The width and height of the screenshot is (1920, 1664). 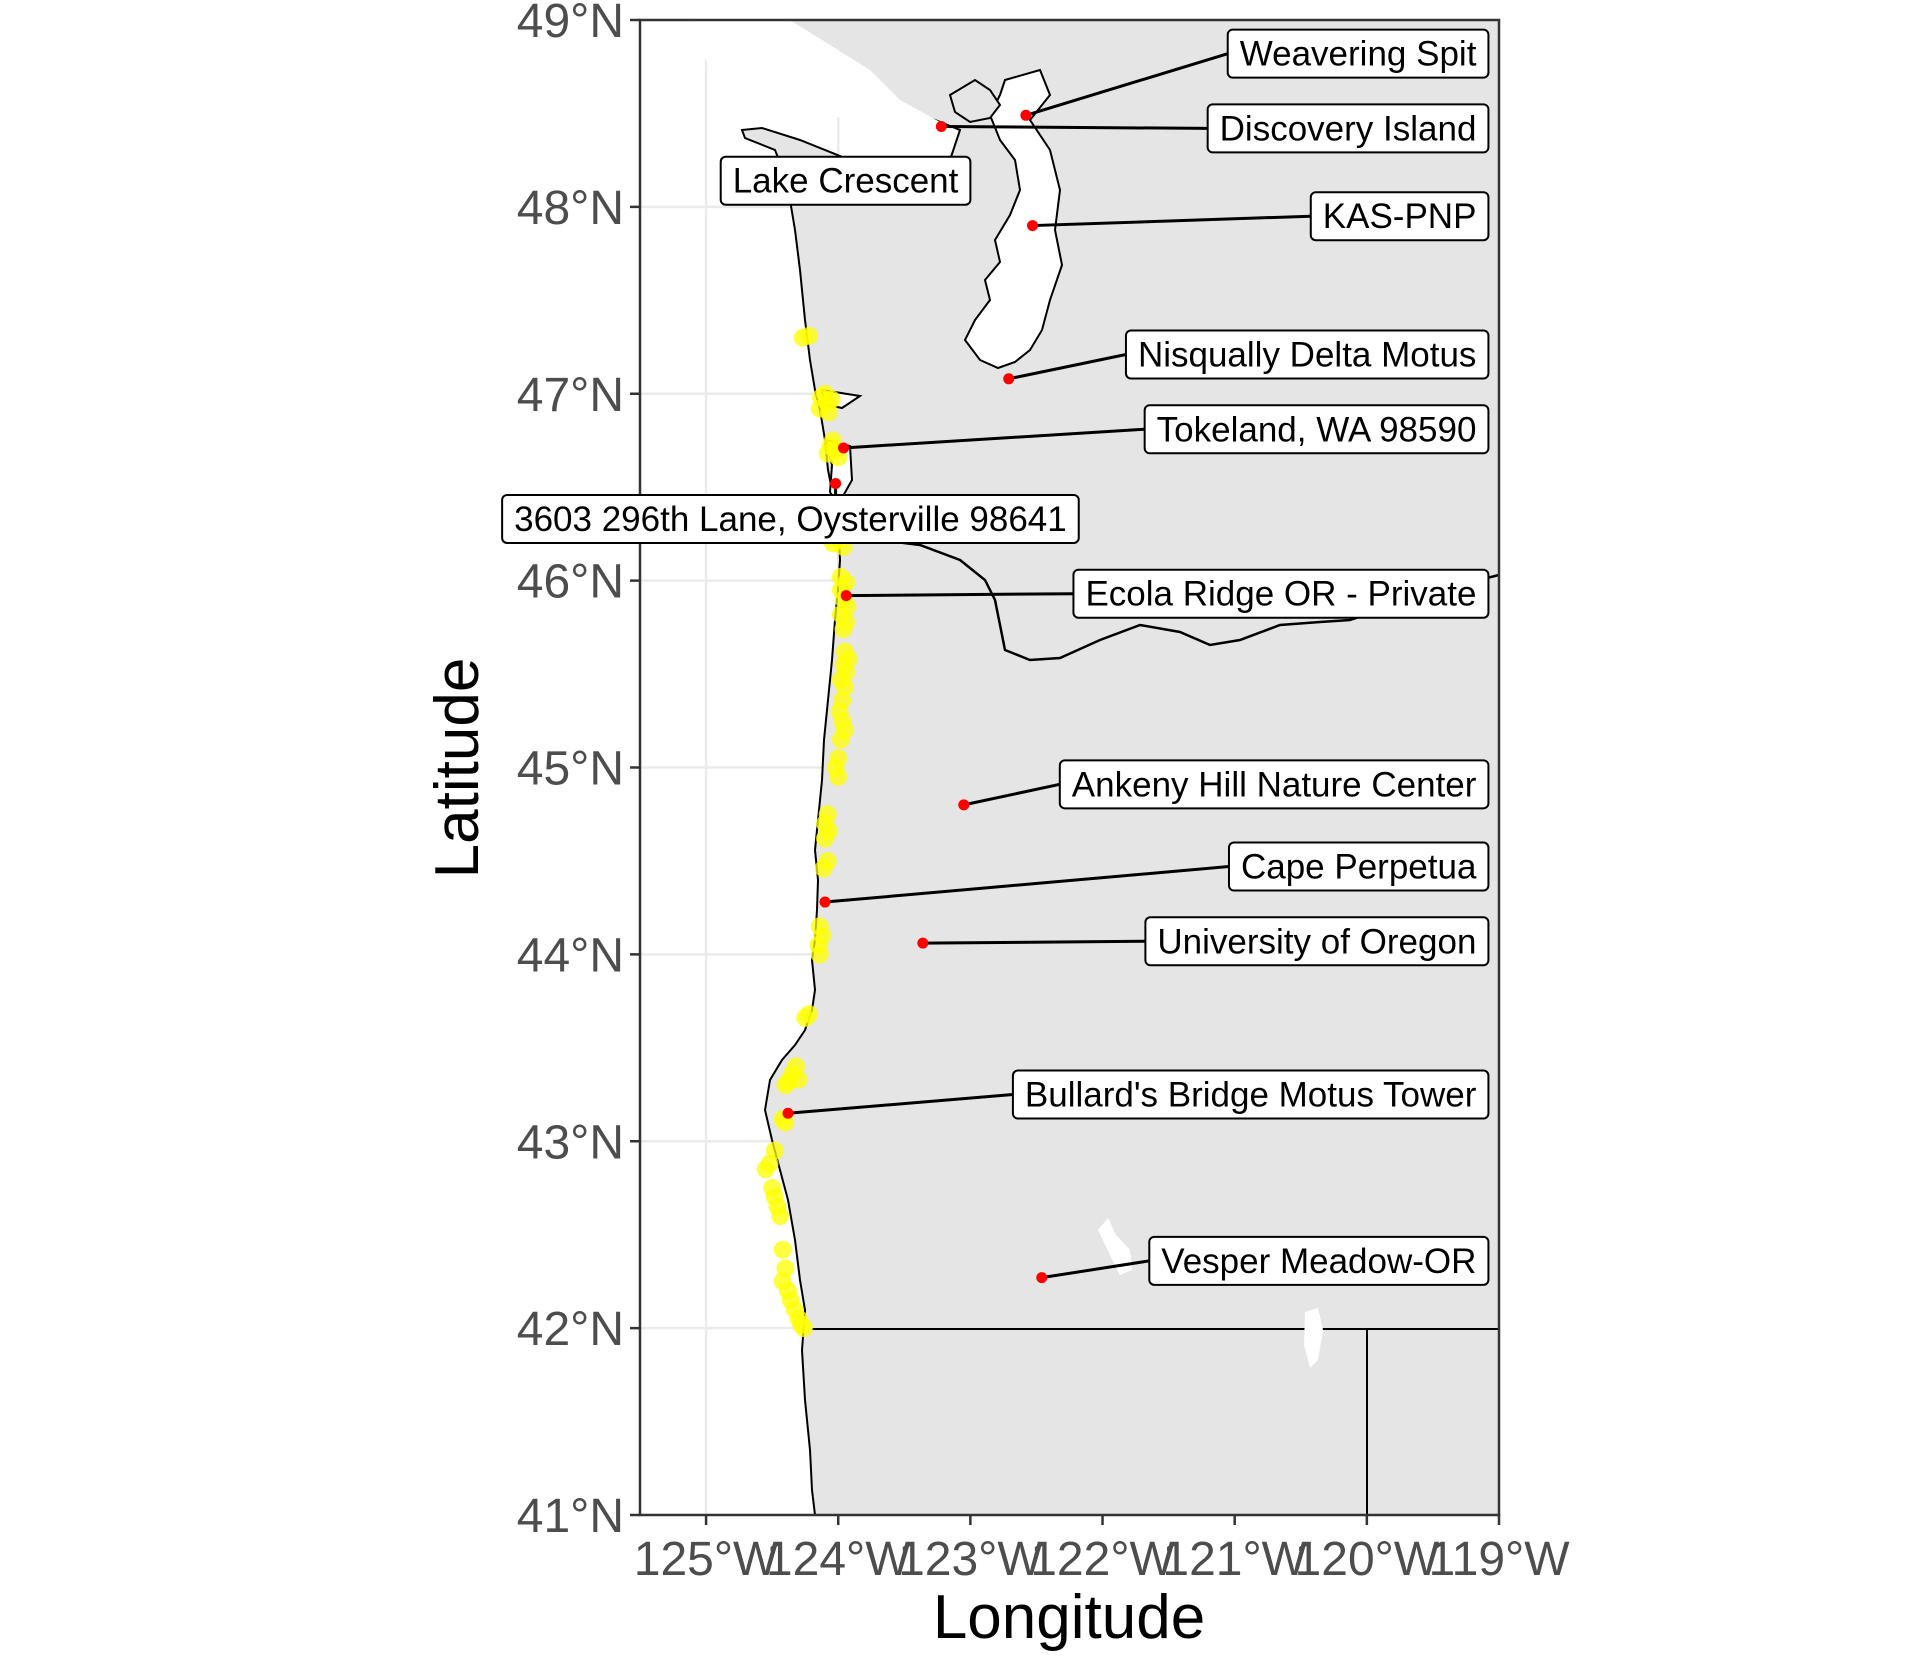 I want to click on detection-points, so click(x=807, y=832).